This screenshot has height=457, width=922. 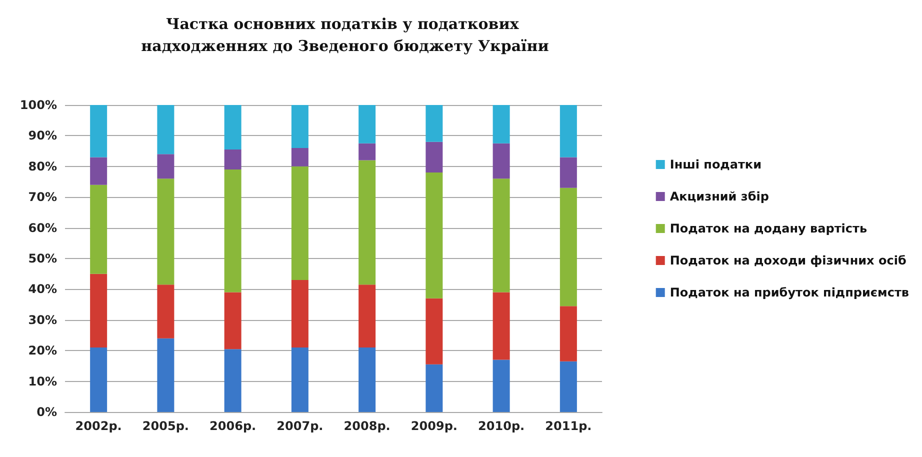 I want to click on y-tick-label: 30%, so click(x=42, y=319).